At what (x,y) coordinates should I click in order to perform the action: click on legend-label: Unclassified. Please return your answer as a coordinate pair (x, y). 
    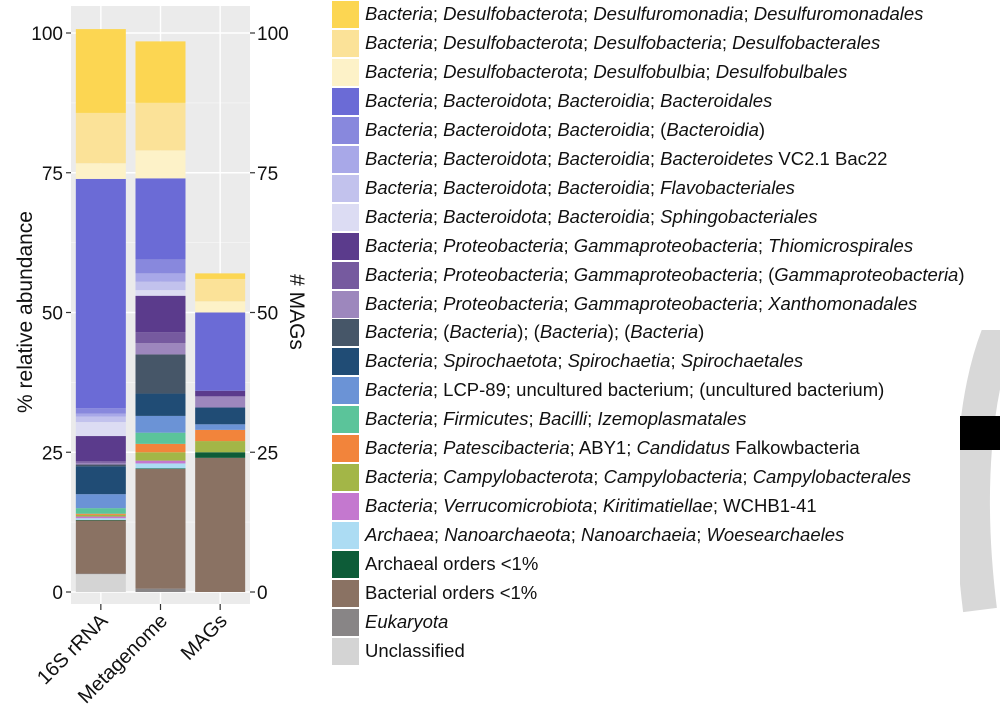
    Looking at the image, I should click on (415, 650).